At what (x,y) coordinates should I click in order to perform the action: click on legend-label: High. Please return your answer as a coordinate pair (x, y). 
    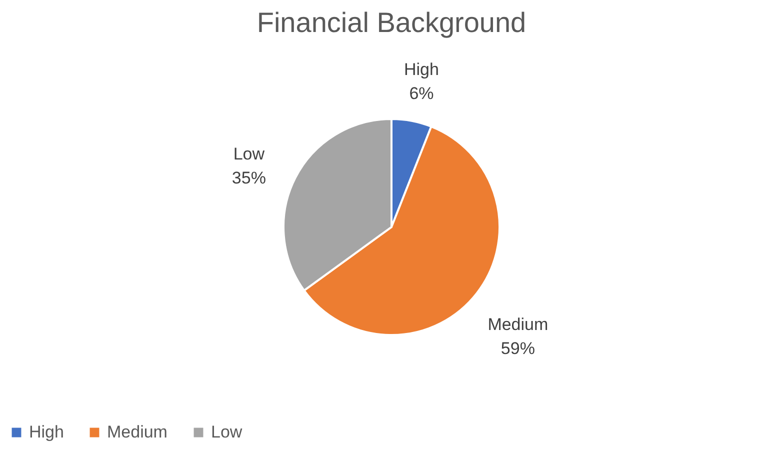
    Looking at the image, I should click on (46, 432).